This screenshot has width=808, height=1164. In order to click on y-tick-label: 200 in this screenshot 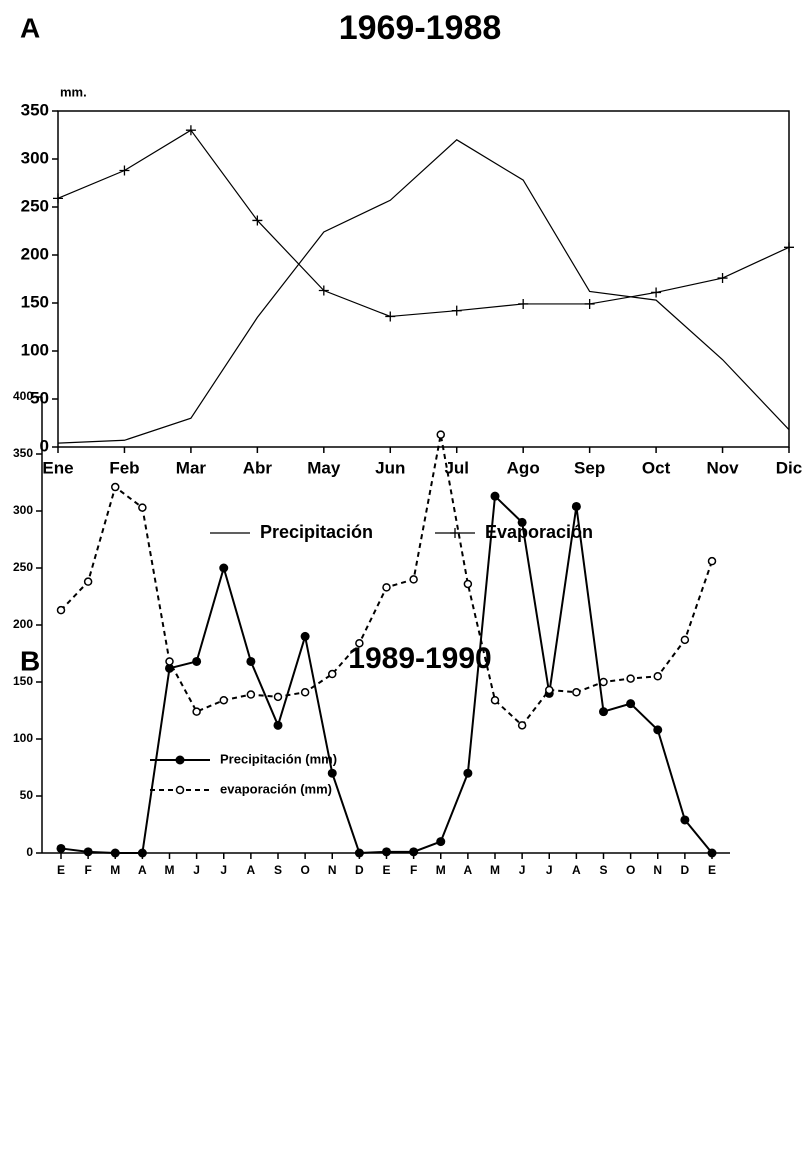, I will do `click(35, 253)`.